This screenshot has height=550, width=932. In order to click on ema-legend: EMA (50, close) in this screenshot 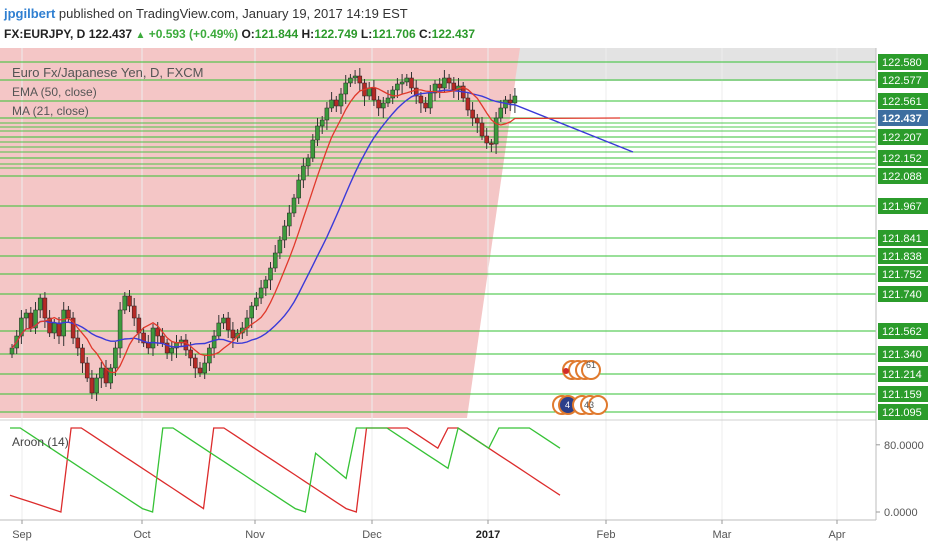, I will do `click(54, 92)`.